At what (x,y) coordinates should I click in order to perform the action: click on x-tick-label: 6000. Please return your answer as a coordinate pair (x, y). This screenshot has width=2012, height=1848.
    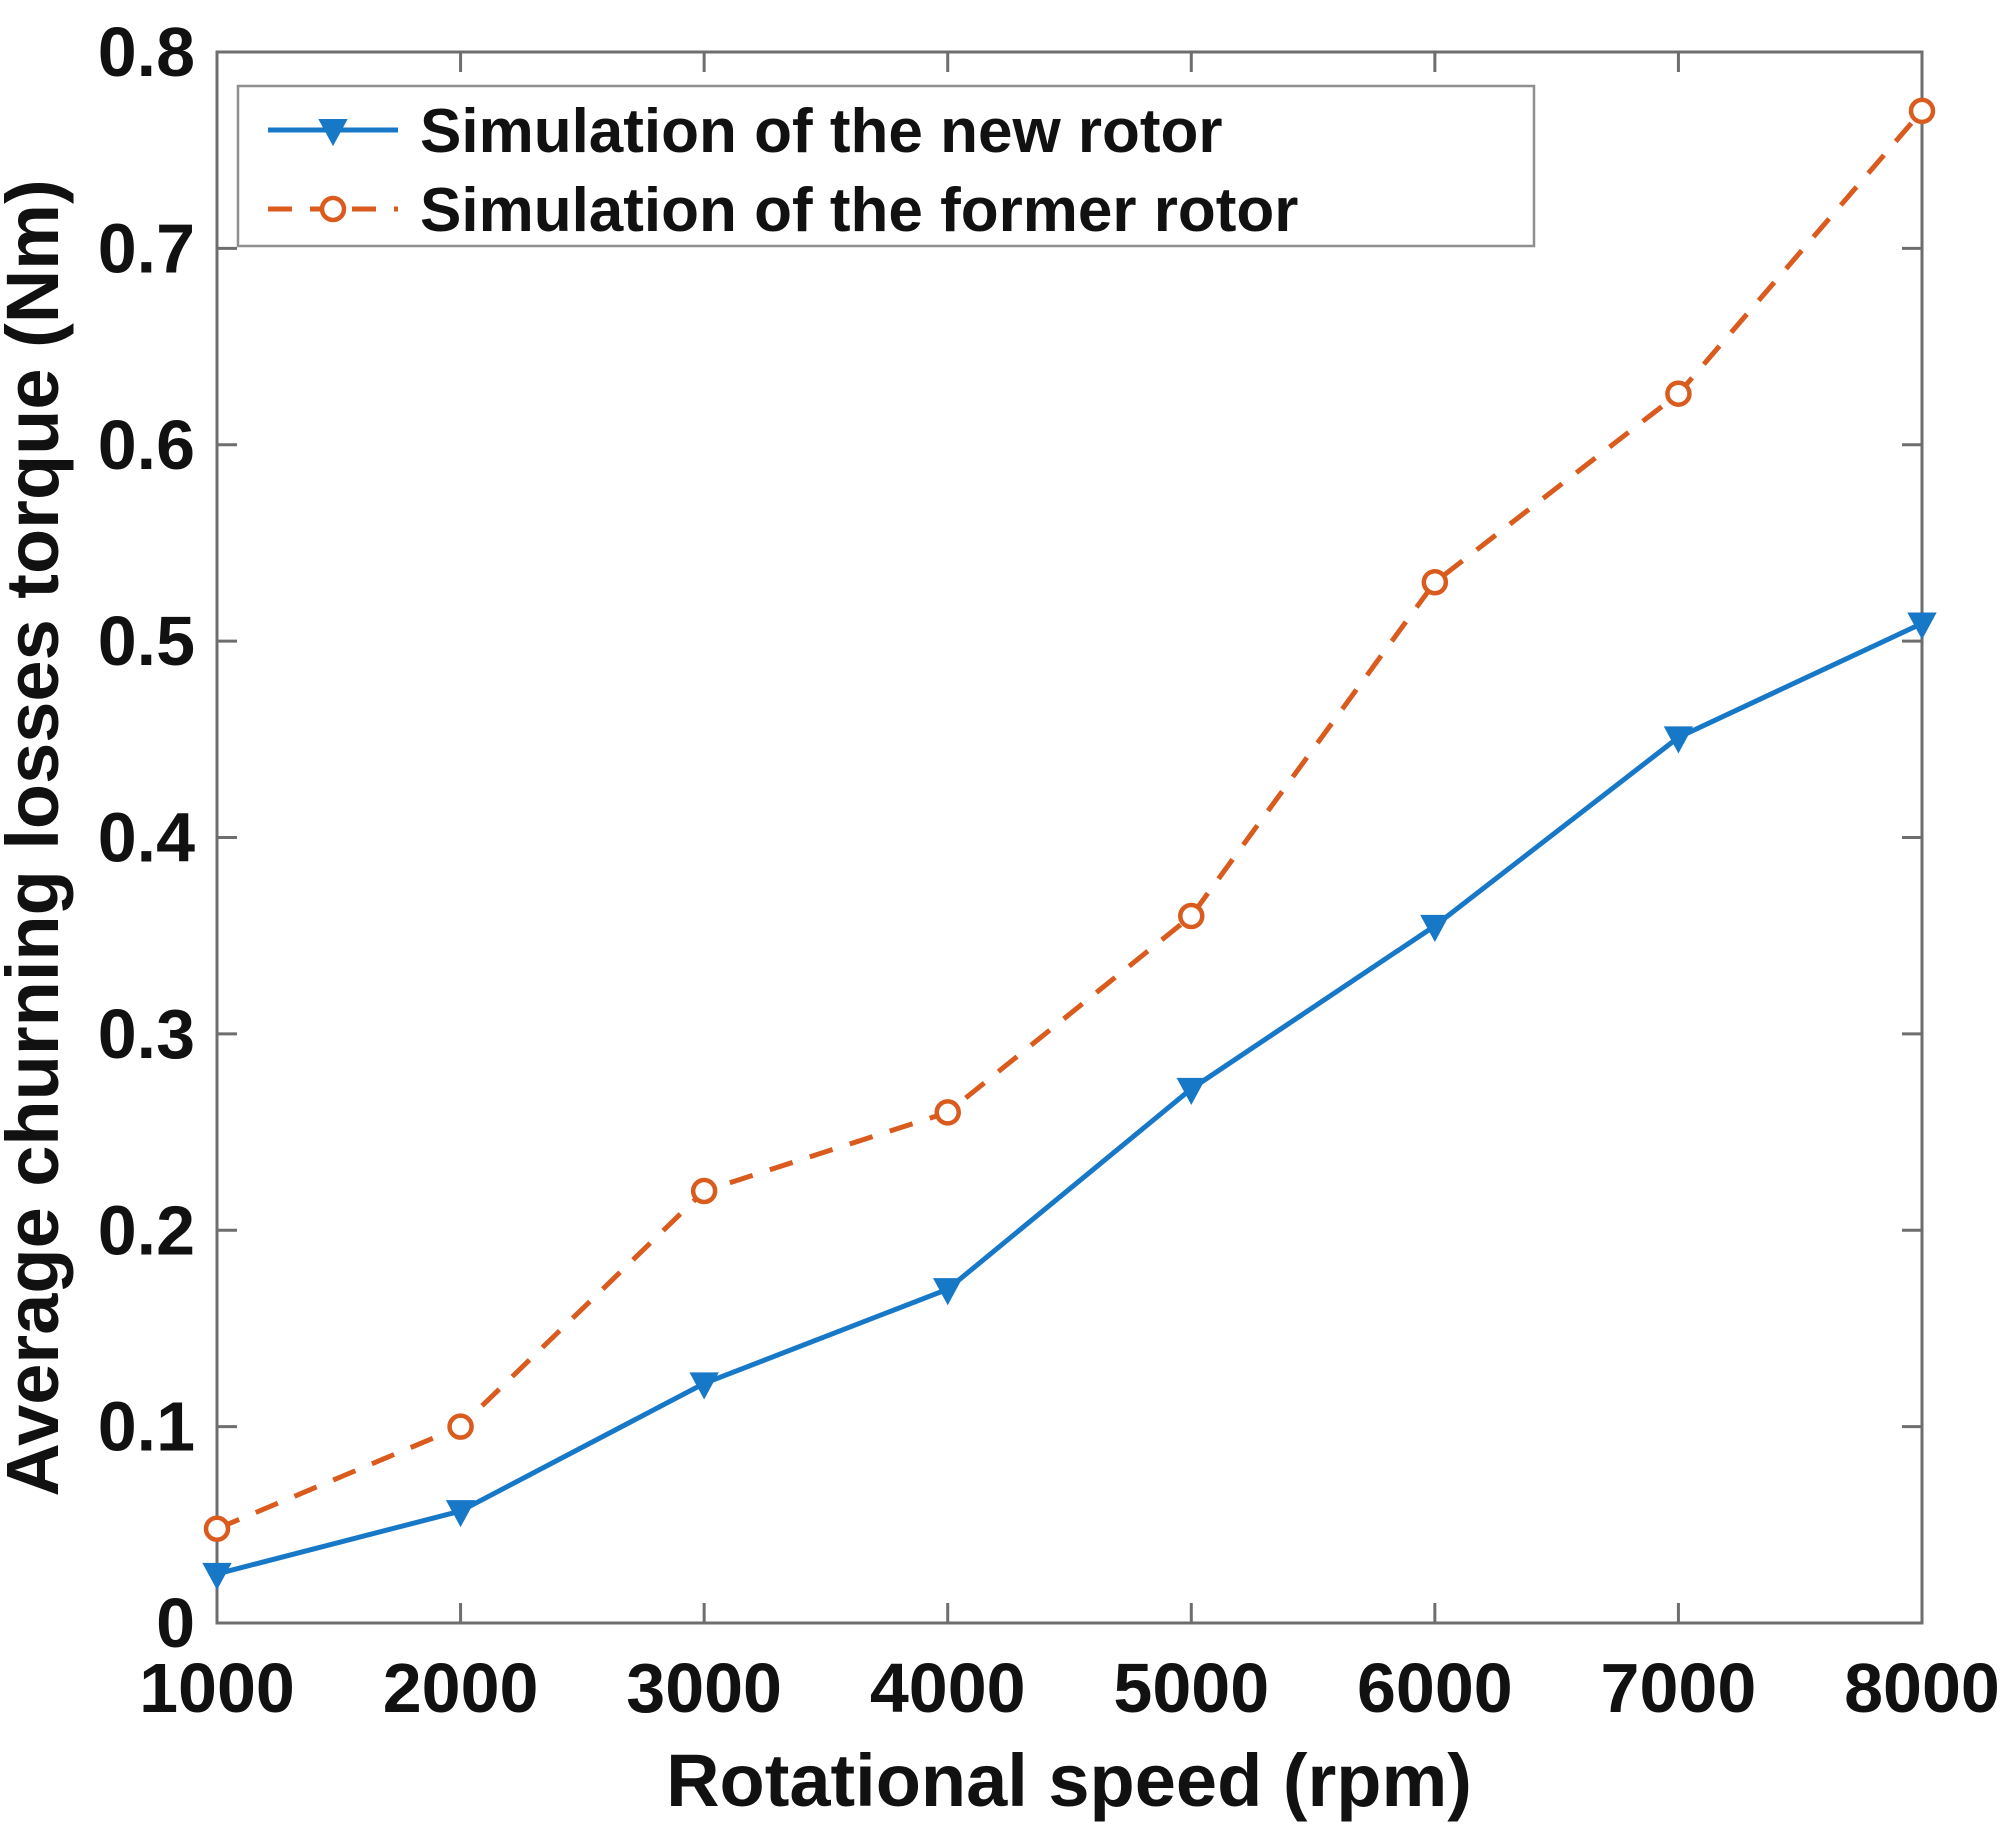
    Looking at the image, I should click on (1435, 1688).